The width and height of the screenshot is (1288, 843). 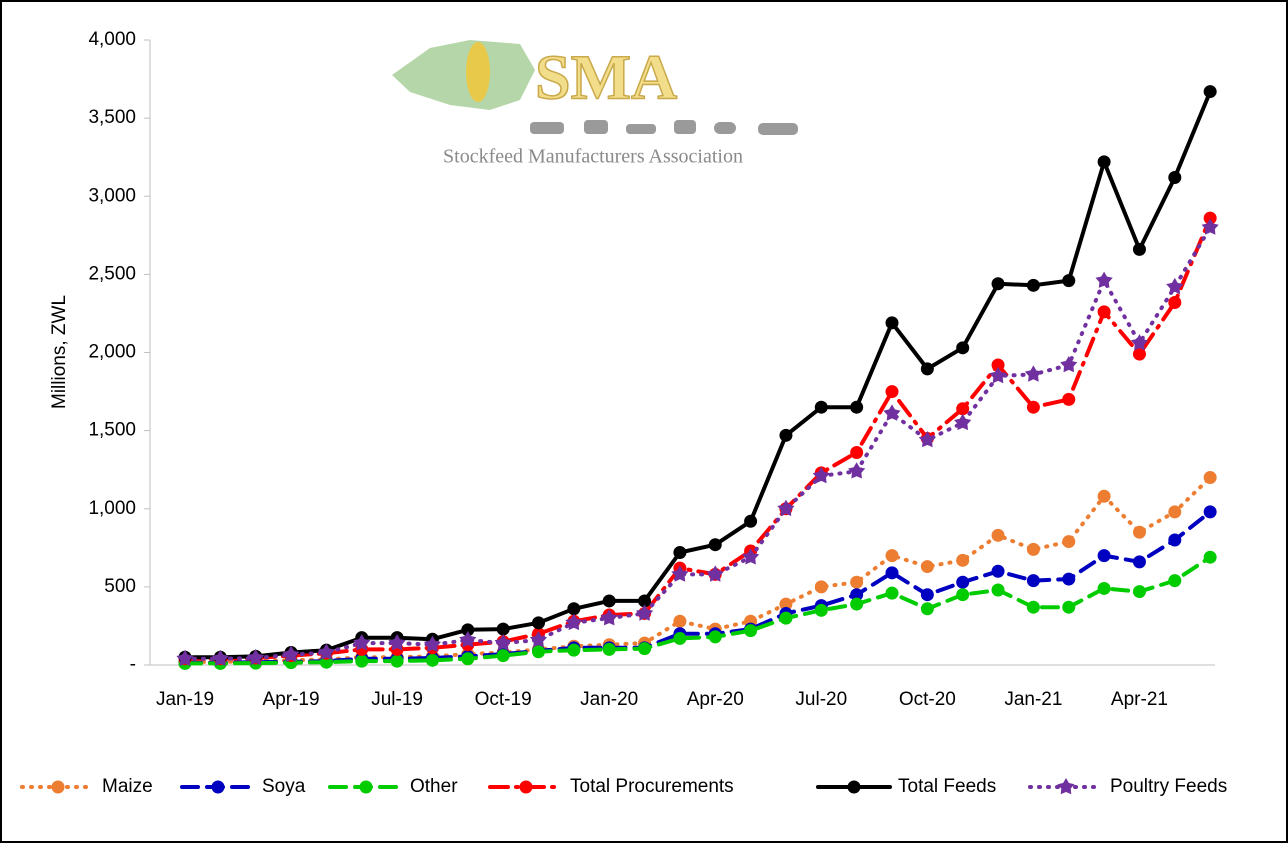 I want to click on x-tick-label: Apr-21, so click(x=1139, y=699).